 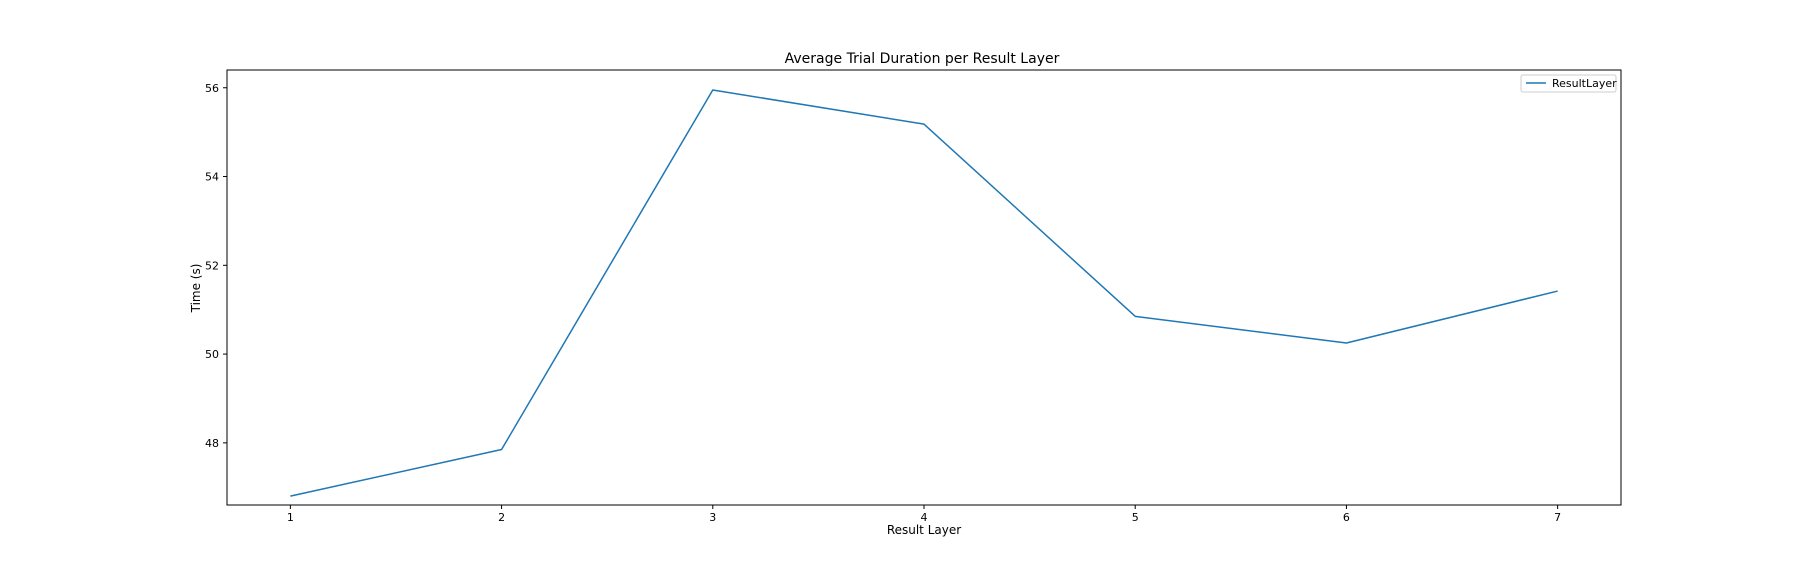 I want to click on chart-title: Average Trial Duration per Result Layer, so click(x=922, y=59).